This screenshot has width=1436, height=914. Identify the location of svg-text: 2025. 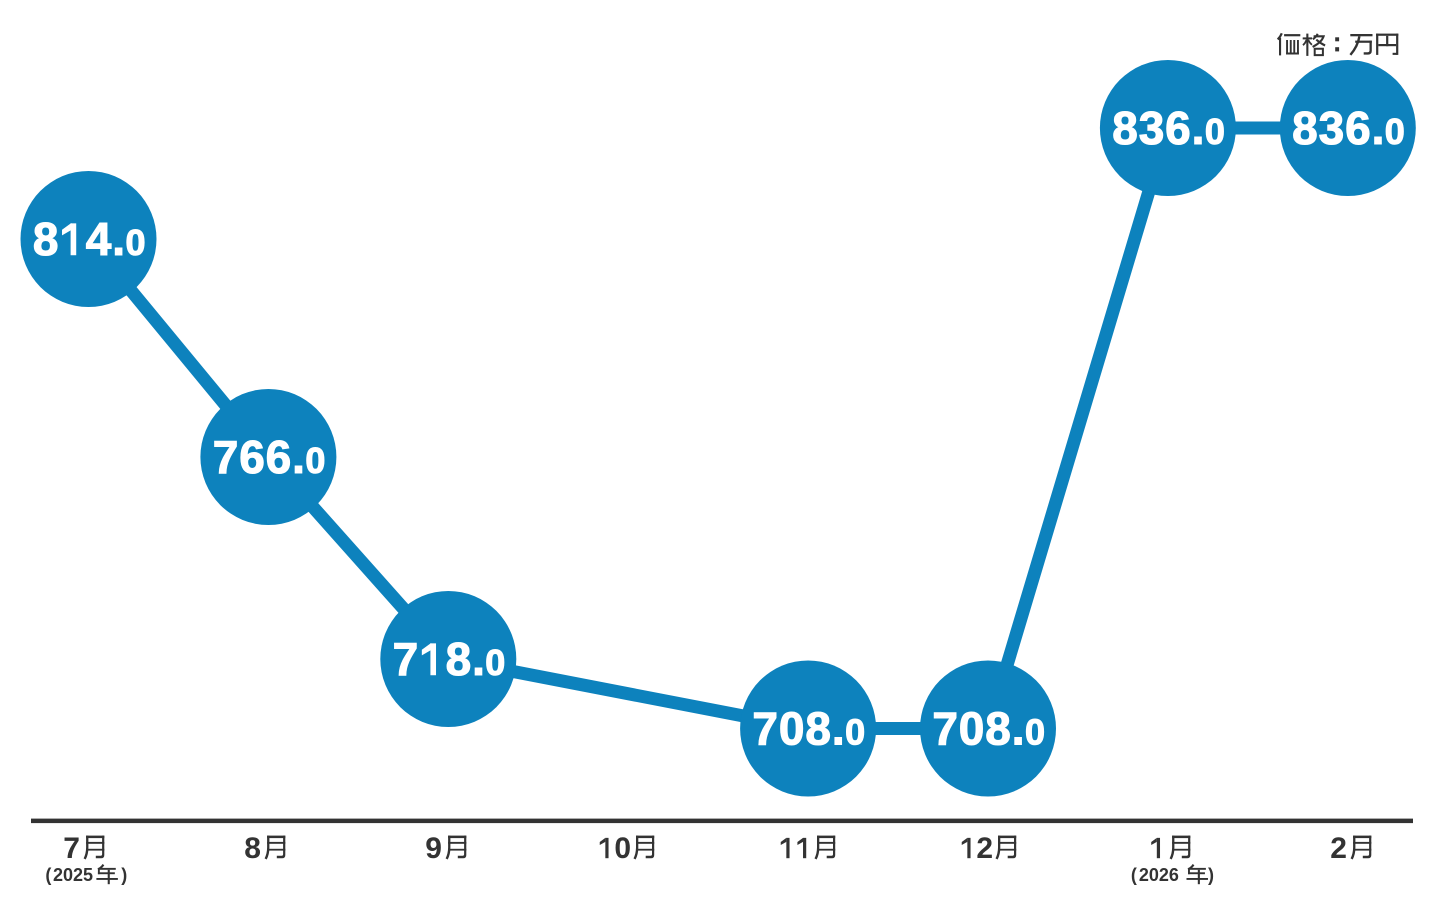
(73, 875).